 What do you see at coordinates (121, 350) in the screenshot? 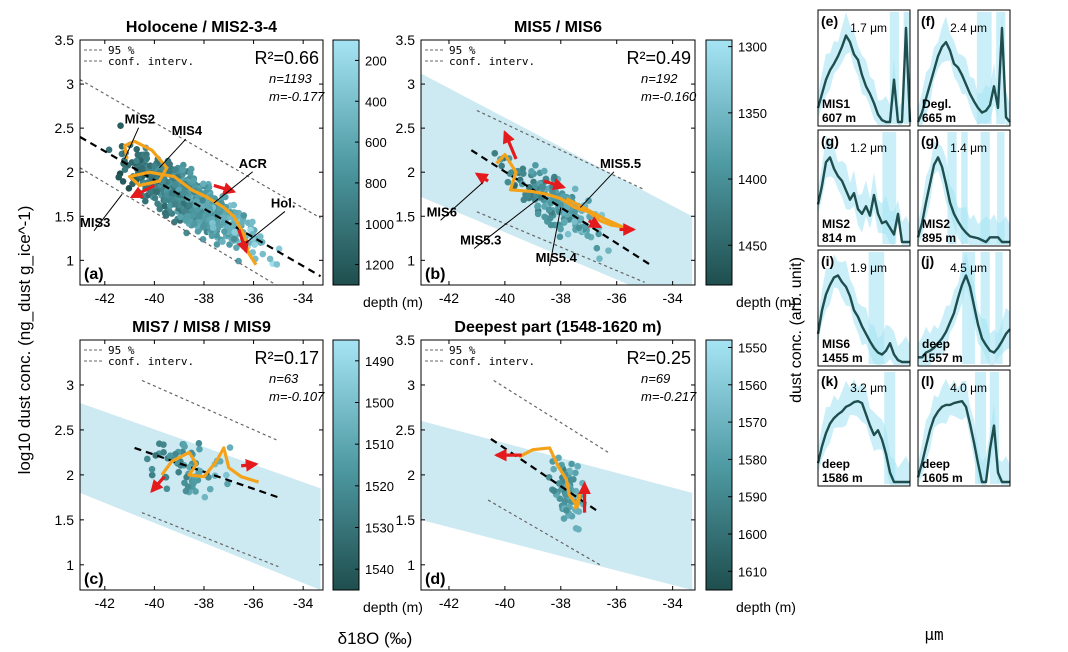
I see `legend-text-1: 95 %` at bounding box center [121, 350].